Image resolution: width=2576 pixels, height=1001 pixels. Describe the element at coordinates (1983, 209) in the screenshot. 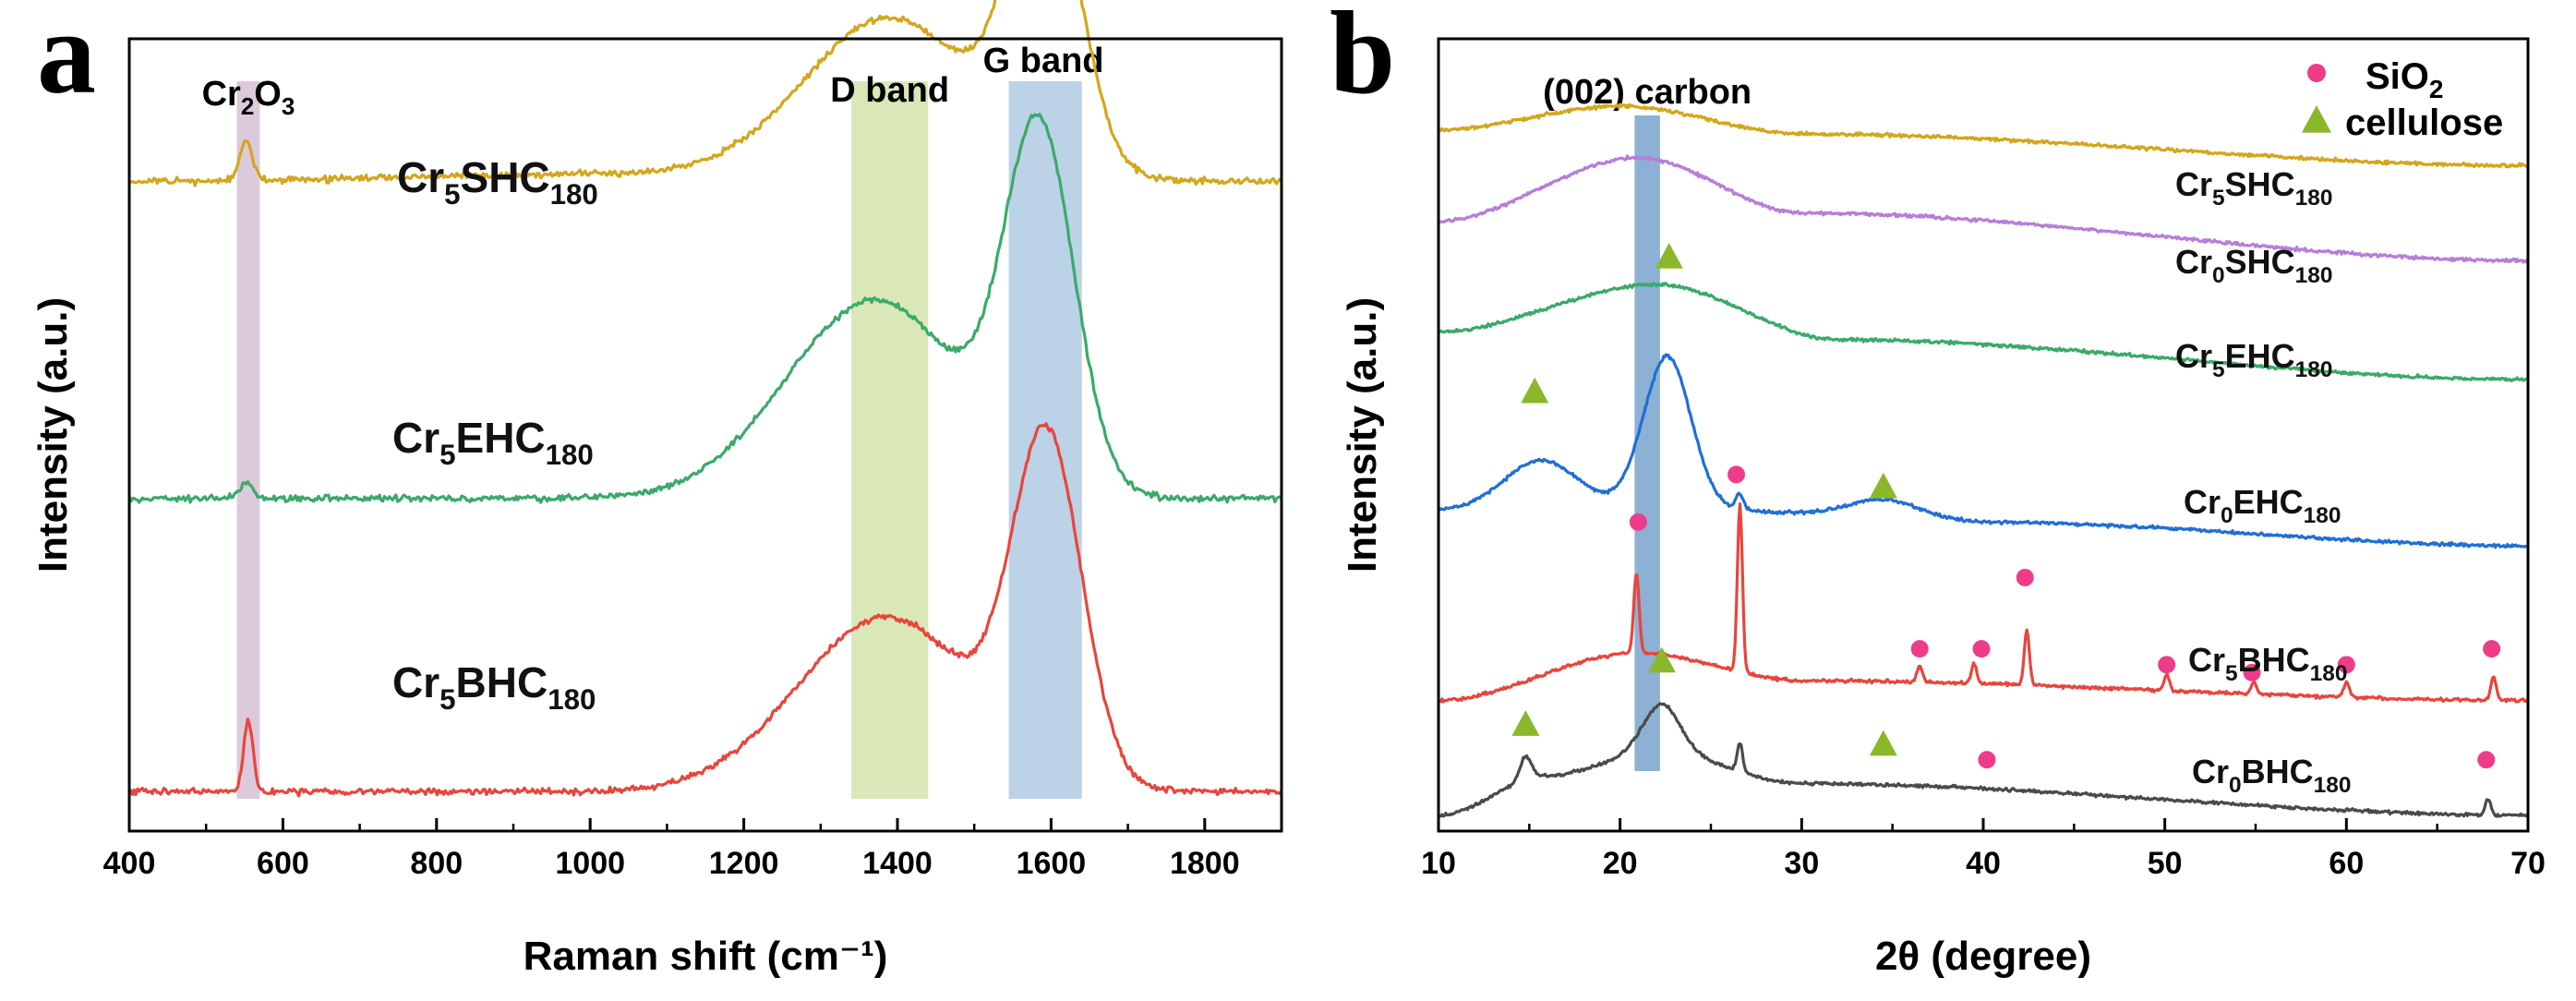

I see `series-line-Cr0SHC180` at that location.